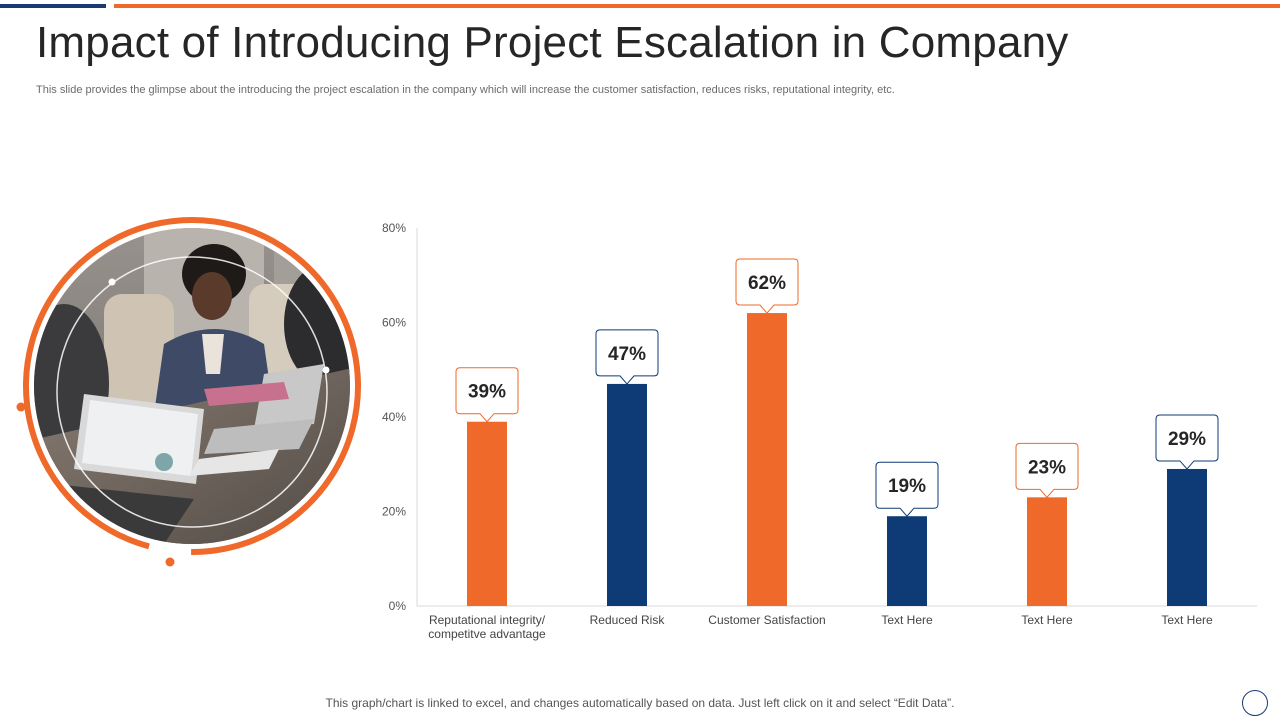  I want to click on y-tick-label: 60%, so click(394, 323).